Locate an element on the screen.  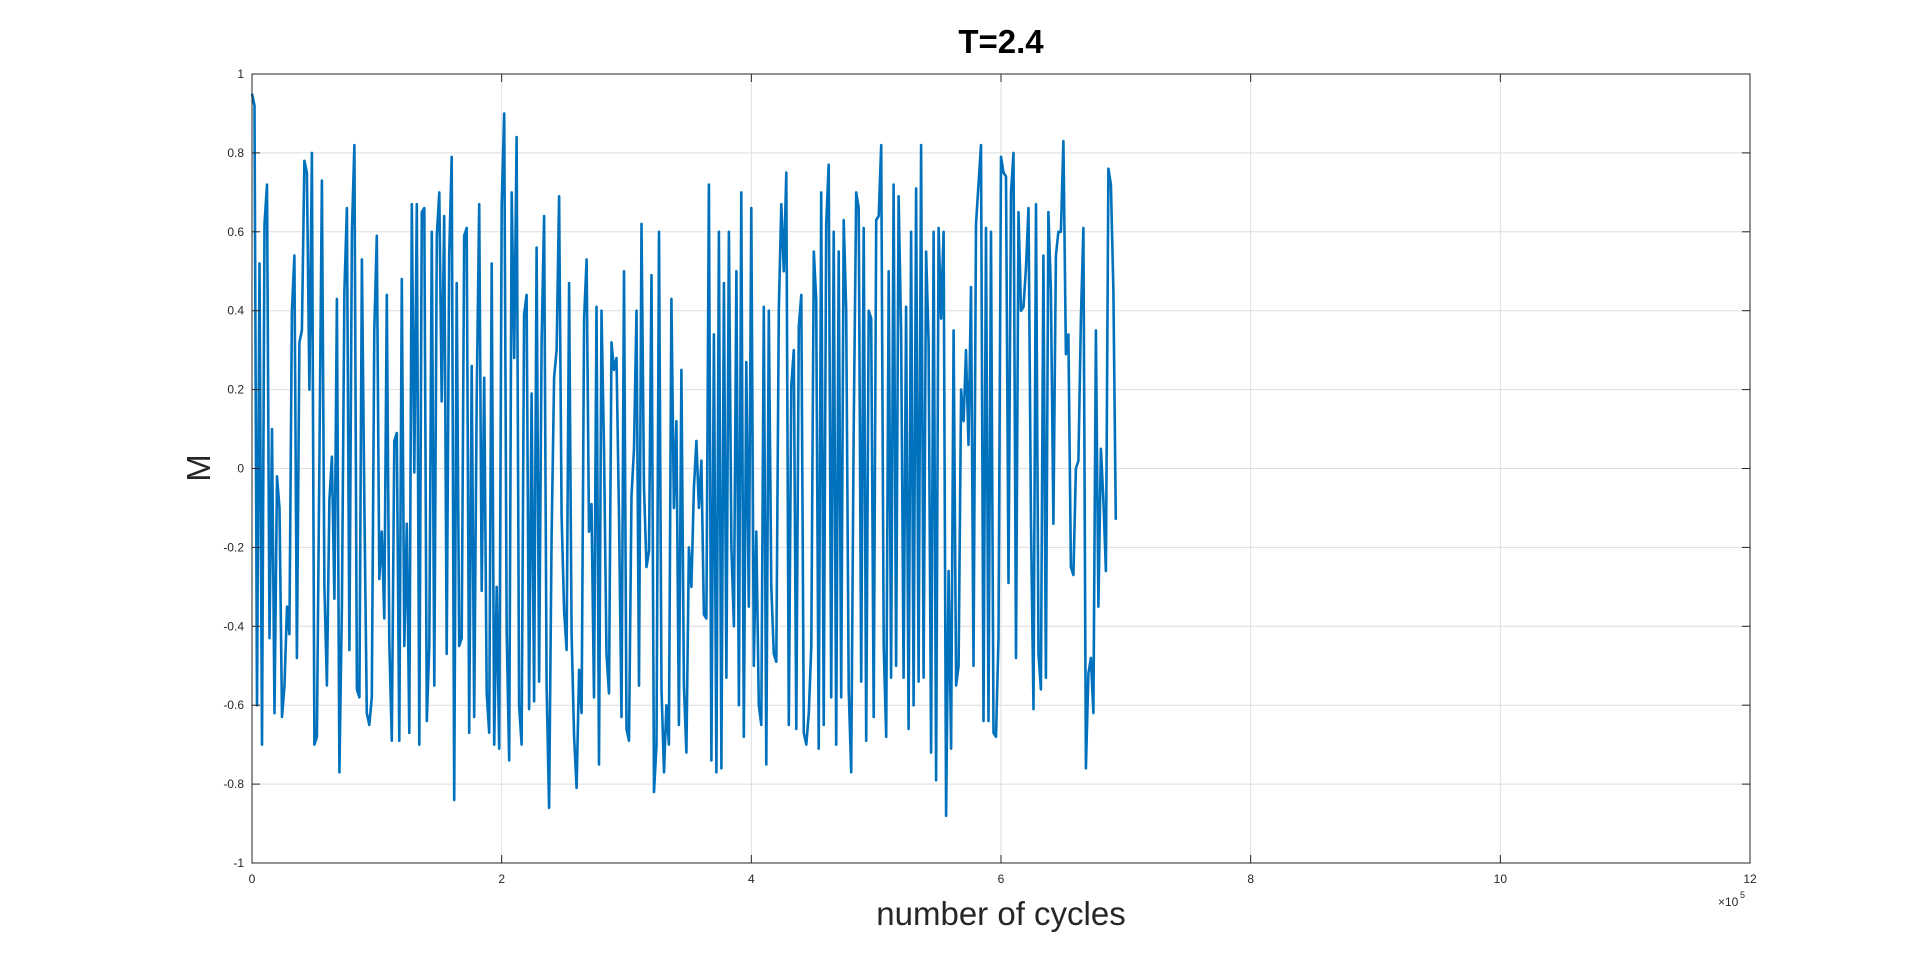
x-axis-label: number of cycles is located at coordinates (1000, 913).